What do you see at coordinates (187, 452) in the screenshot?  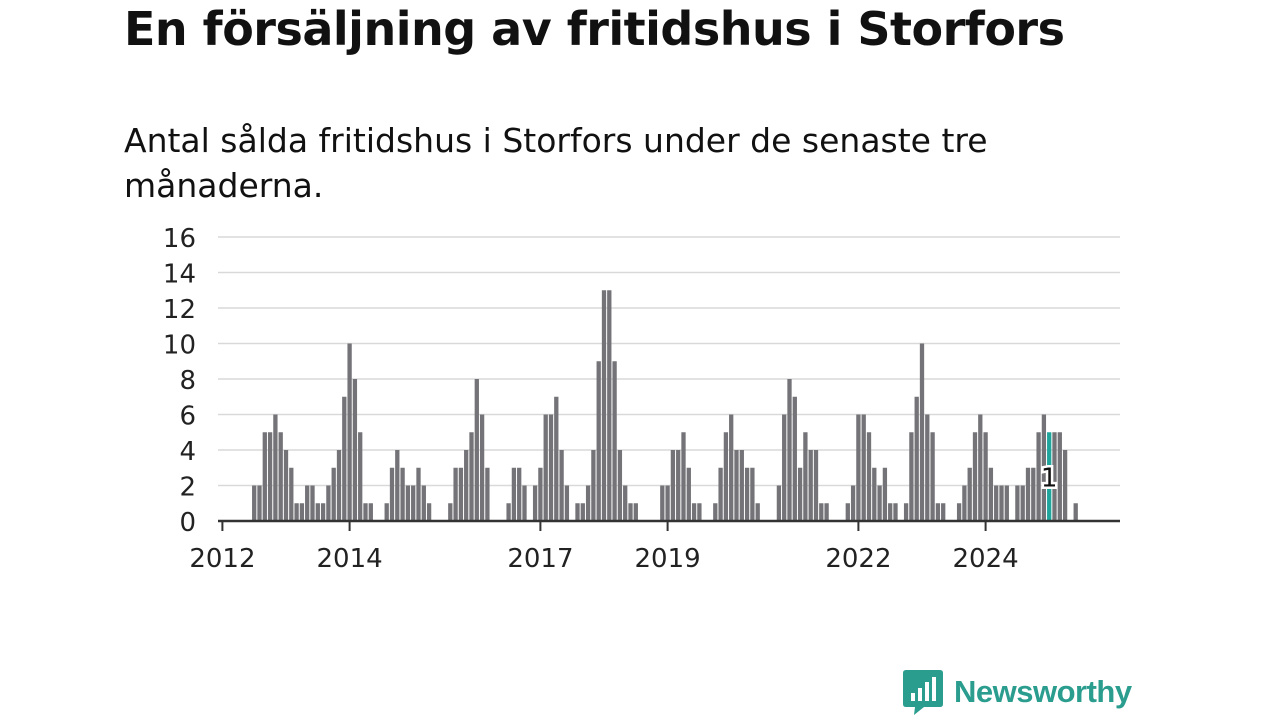 I see `y-tick-label: 4` at bounding box center [187, 452].